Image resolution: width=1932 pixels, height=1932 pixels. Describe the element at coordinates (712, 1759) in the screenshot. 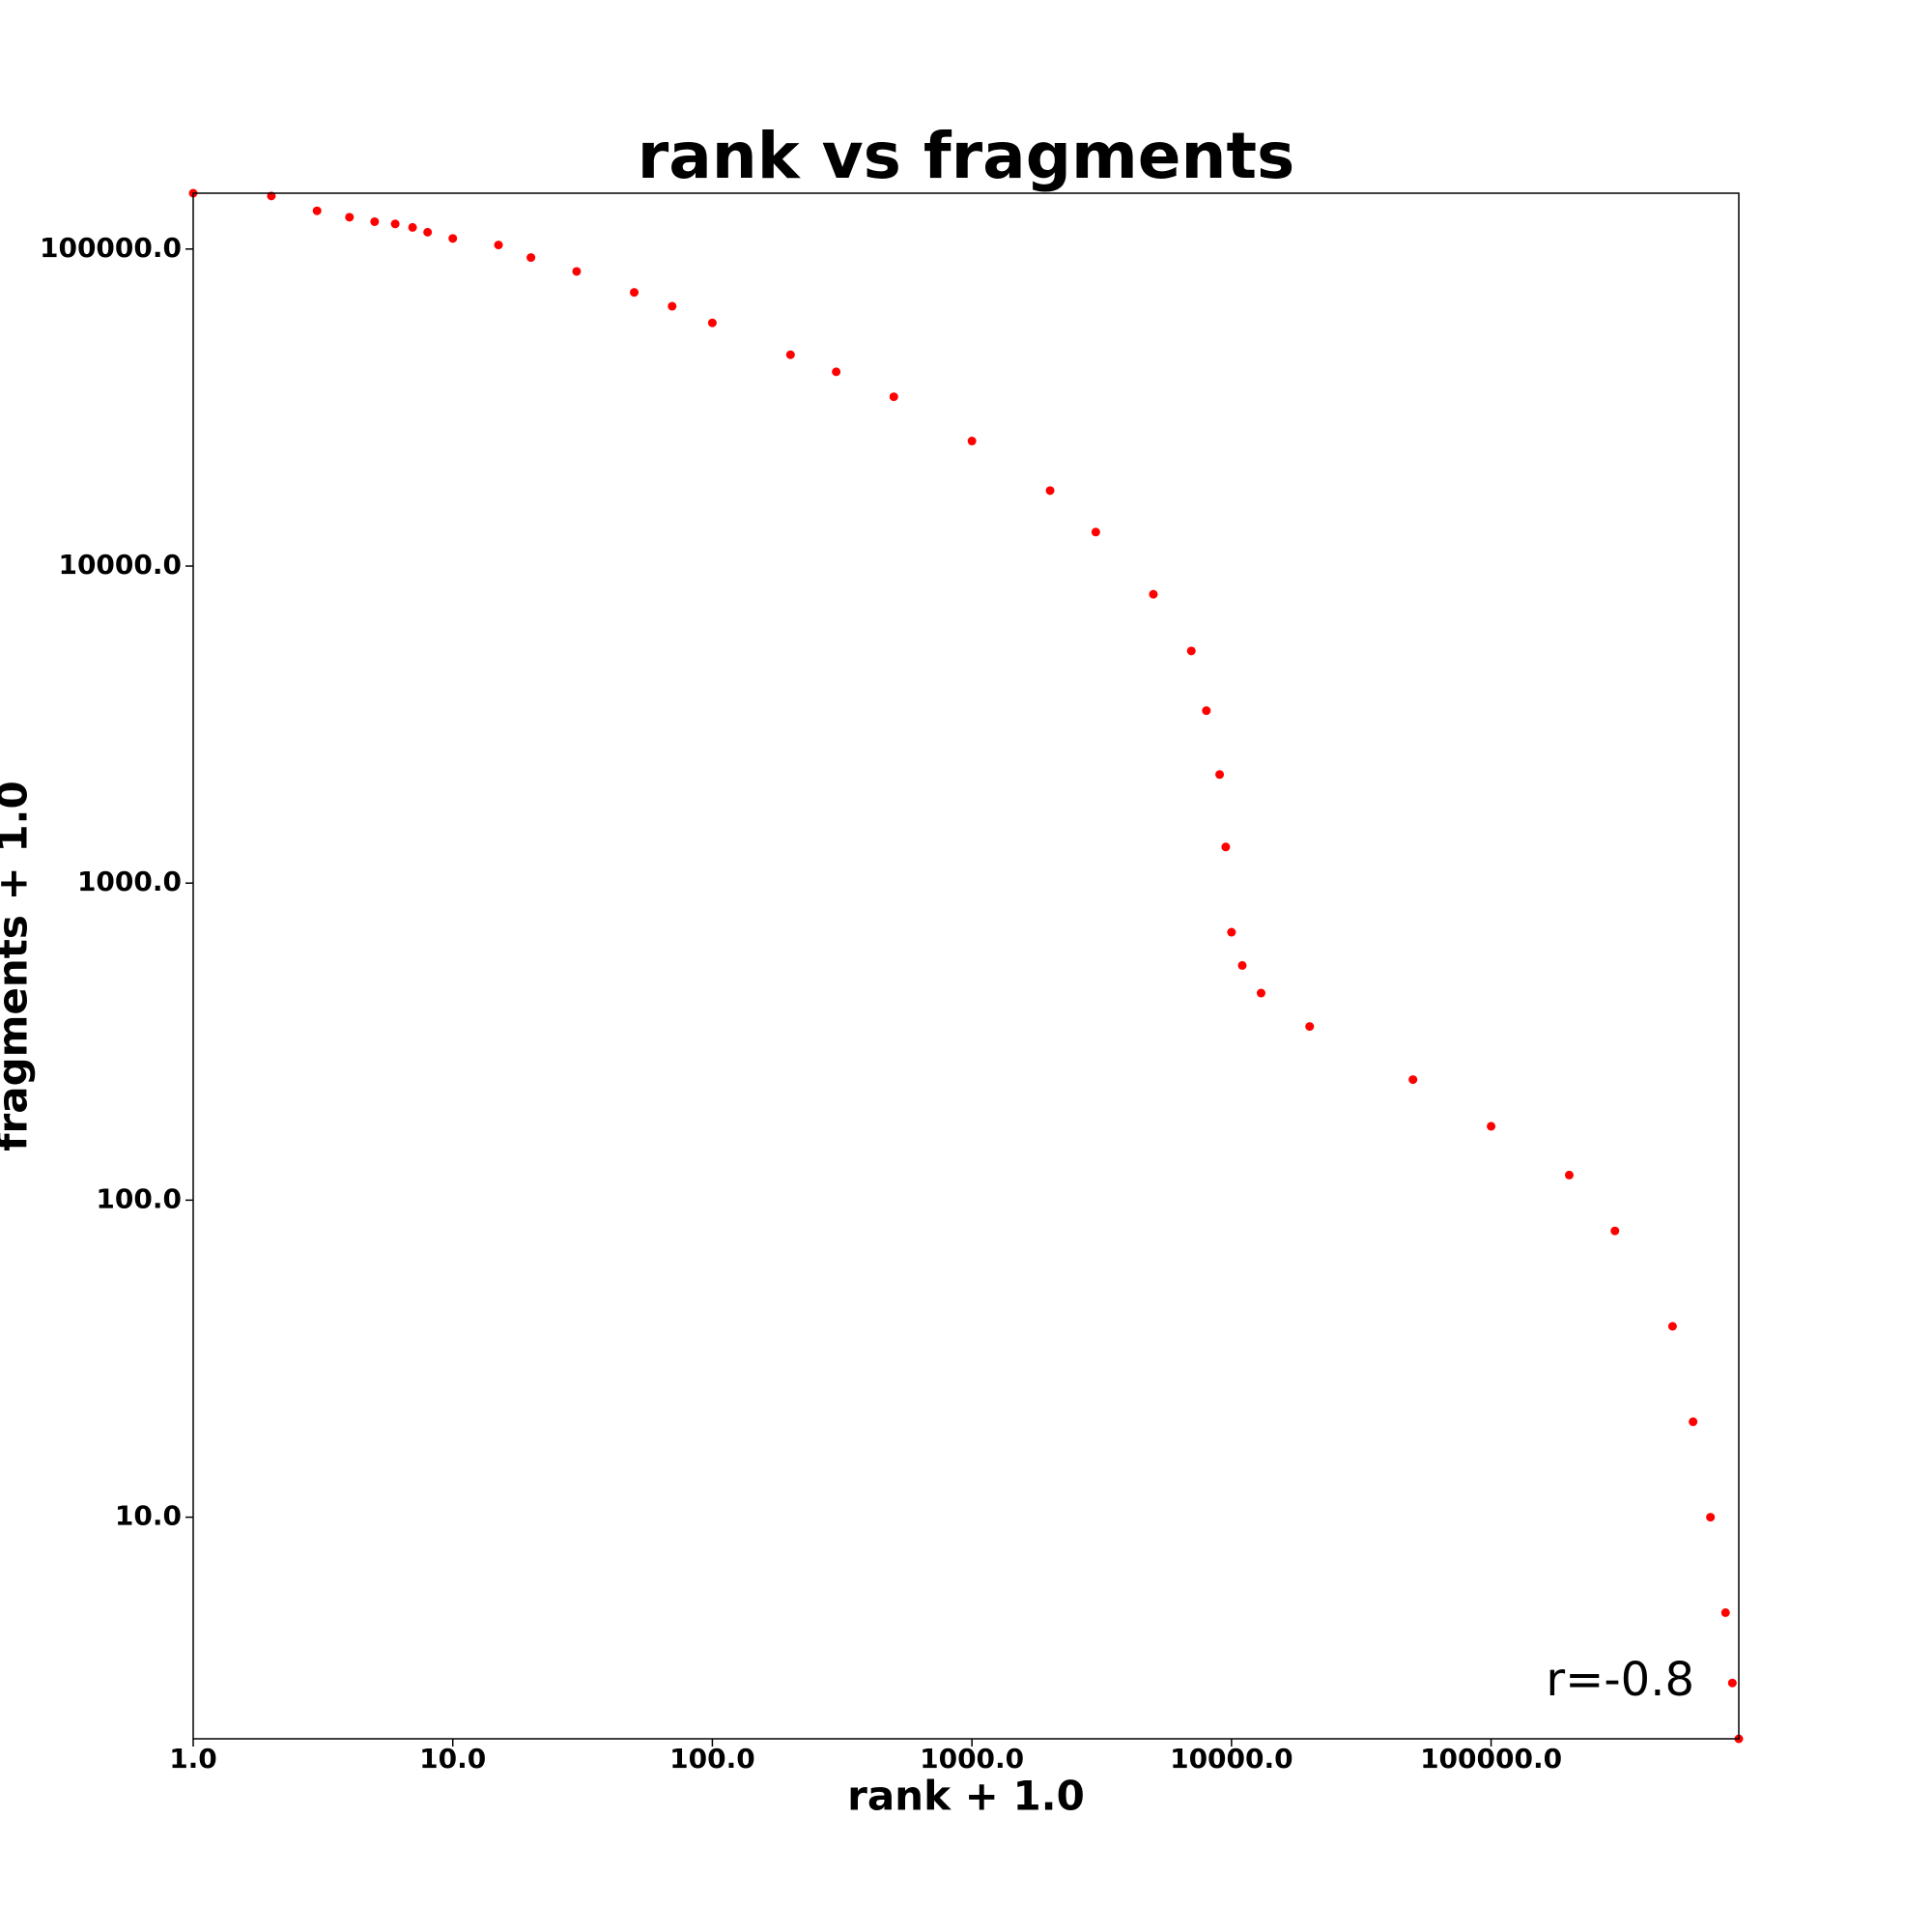

I see `x-tick-label: 100.0` at that location.